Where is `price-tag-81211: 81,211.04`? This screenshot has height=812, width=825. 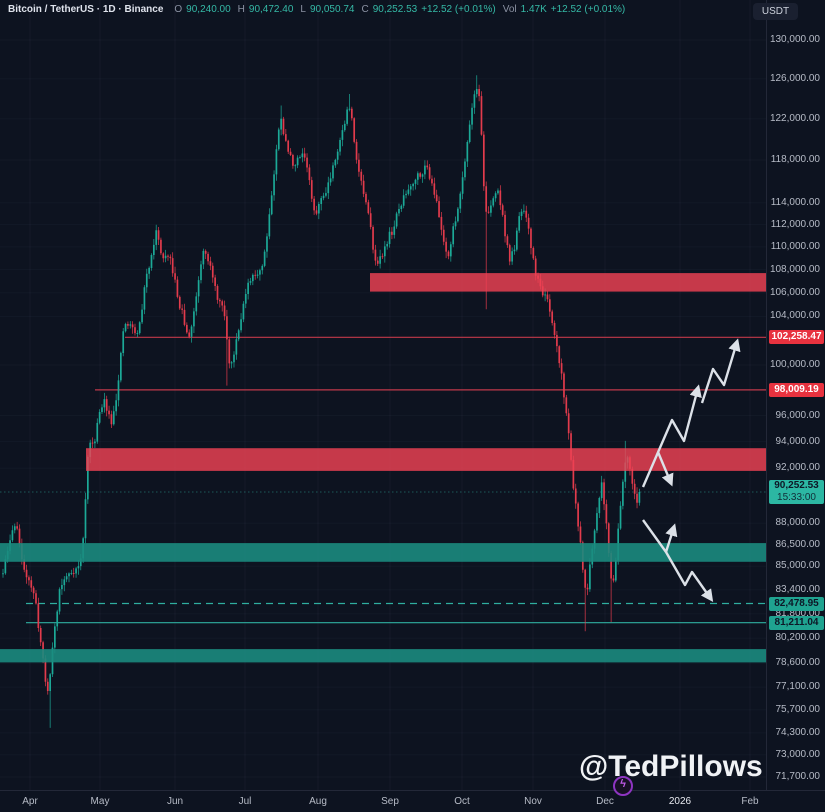
price-tag-81211: 81,211.04 is located at coordinates (796, 622).